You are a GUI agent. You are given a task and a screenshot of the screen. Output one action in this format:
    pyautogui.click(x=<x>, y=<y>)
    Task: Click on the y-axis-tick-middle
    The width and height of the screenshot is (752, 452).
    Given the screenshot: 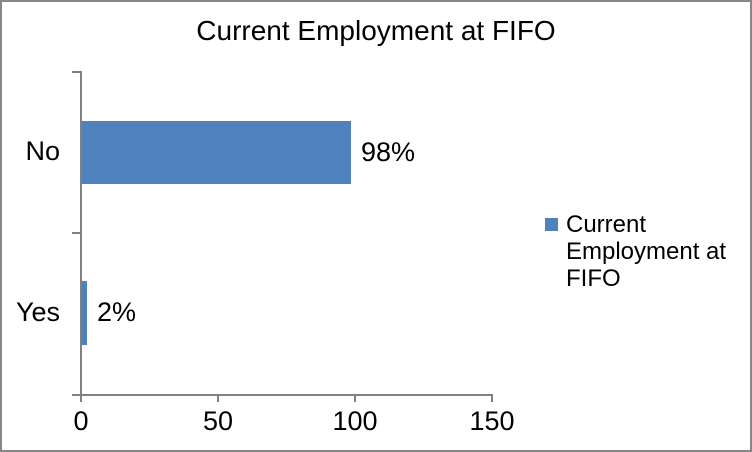 What is the action you would take?
    pyautogui.click(x=76, y=233)
    